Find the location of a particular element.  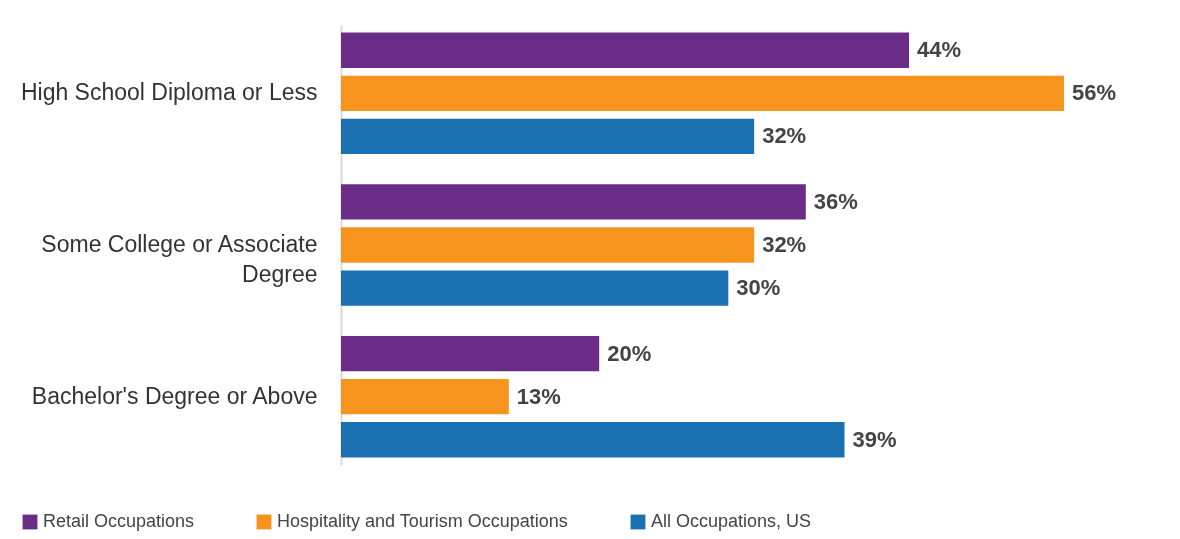

y-tick-label: High School Diploma or Less is located at coordinates (169, 92).